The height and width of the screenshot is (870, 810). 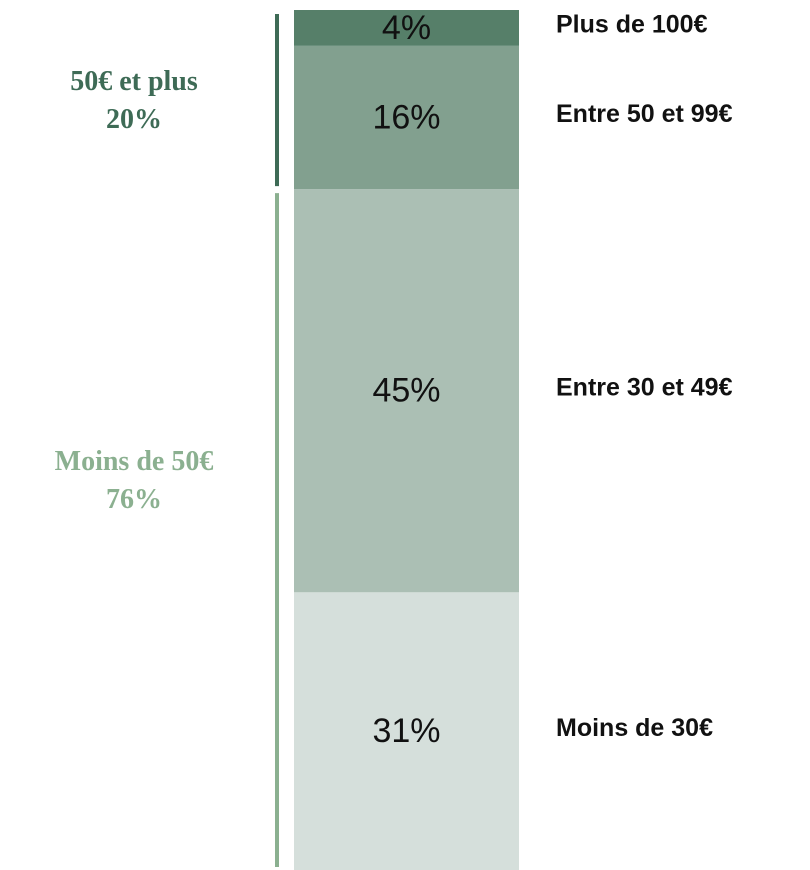 What do you see at coordinates (134, 81) in the screenshot?
I see `group-label: 50€ et plus` at bounding box center [134, 81].